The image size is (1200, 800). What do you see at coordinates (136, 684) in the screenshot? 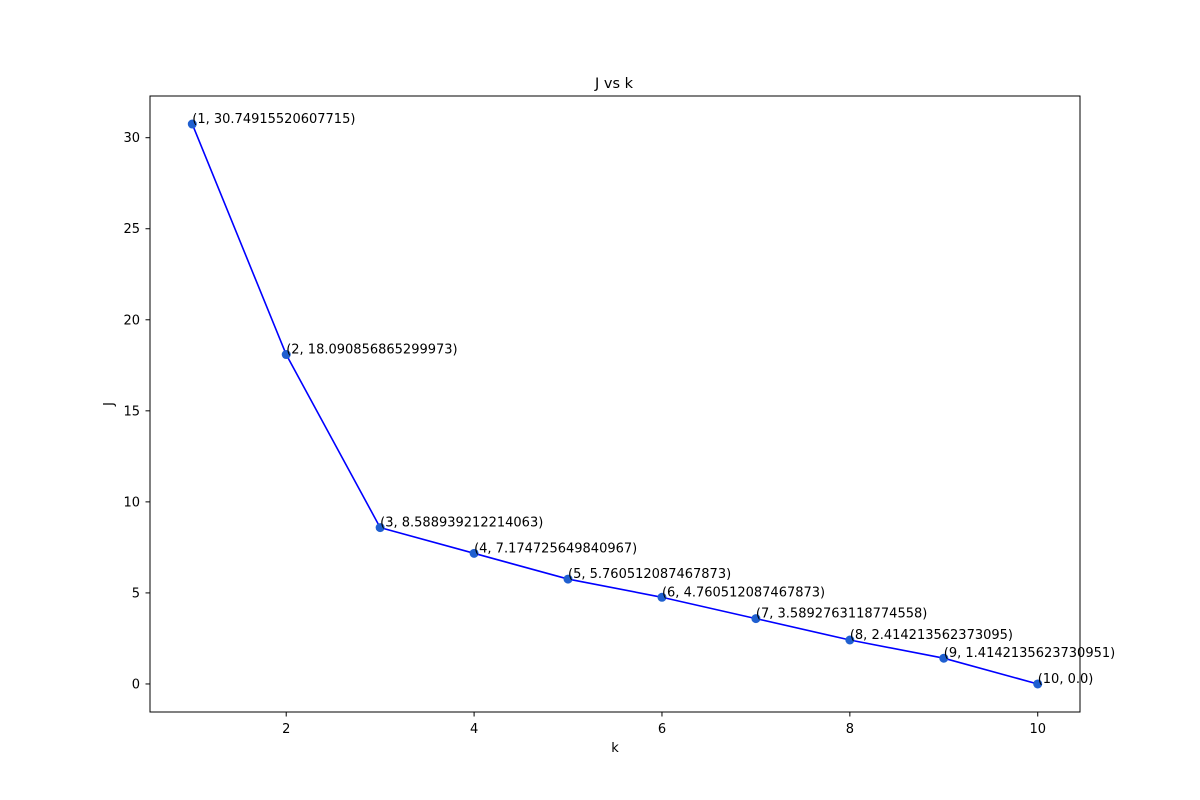
I see `y-tick-label: 0` at bounding box center [136, 684].